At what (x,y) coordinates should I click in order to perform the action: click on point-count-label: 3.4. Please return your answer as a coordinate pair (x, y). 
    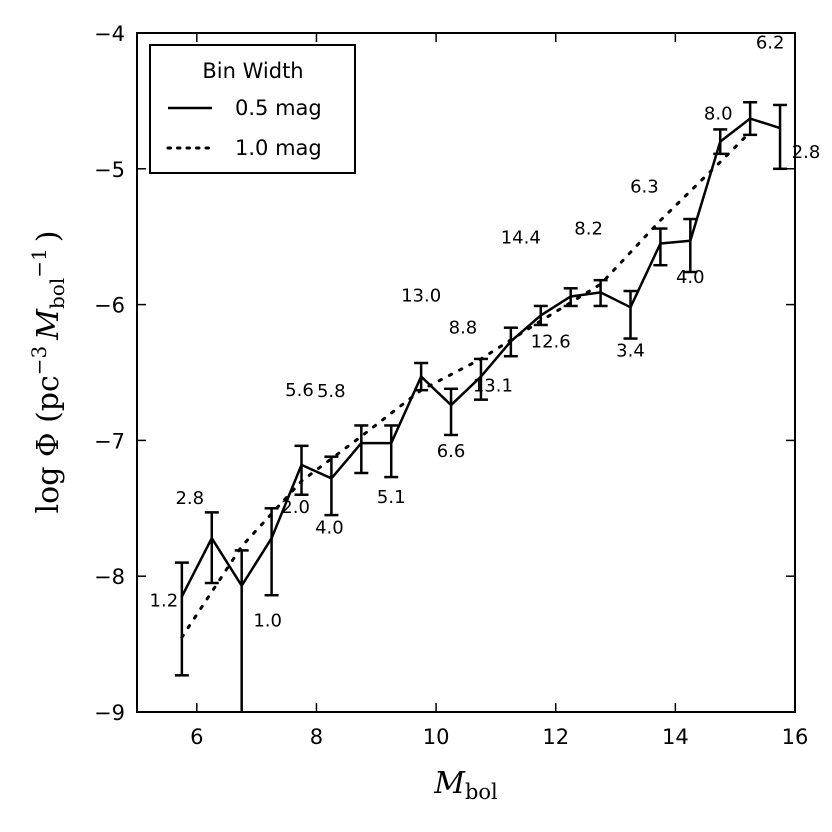
    Looking at the image, I should click on (630, 350).